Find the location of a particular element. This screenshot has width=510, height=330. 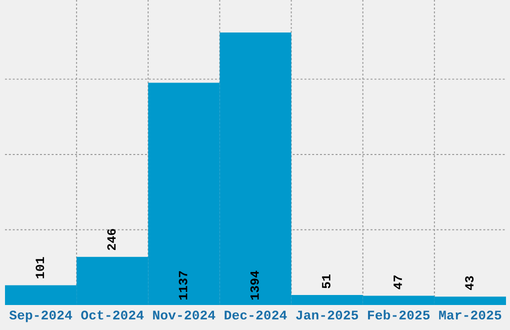

data-label: 43 is located at coordinates (469, 283).